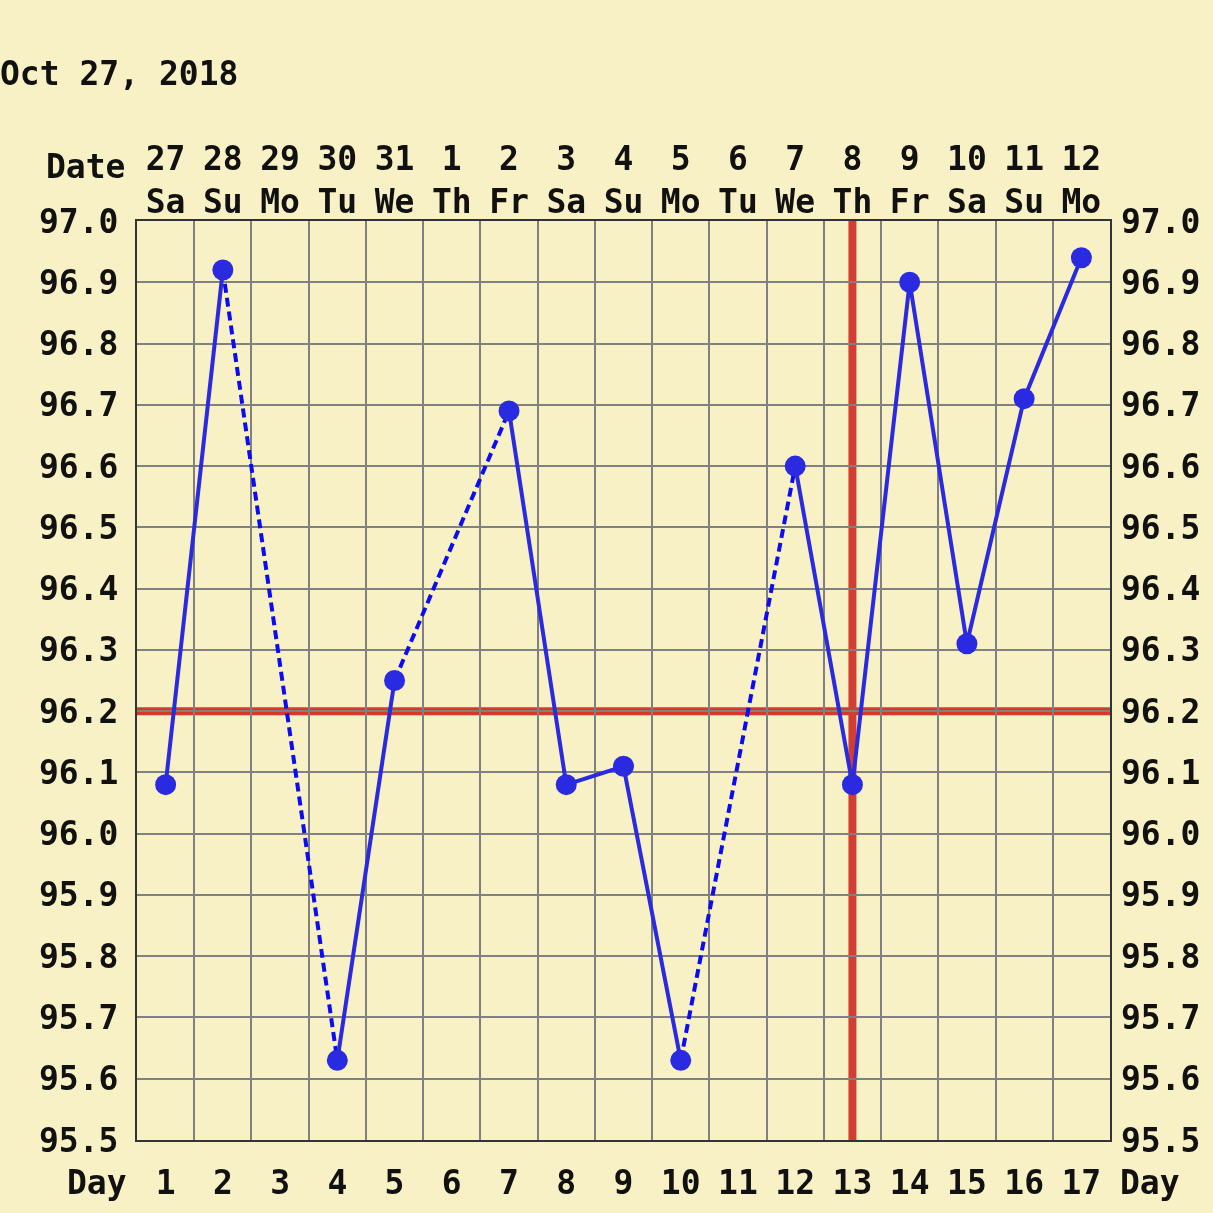 The width and height of the screenshot is (1213, 1213). I want to click on x-tick-label: 15, so click(967, 1182).